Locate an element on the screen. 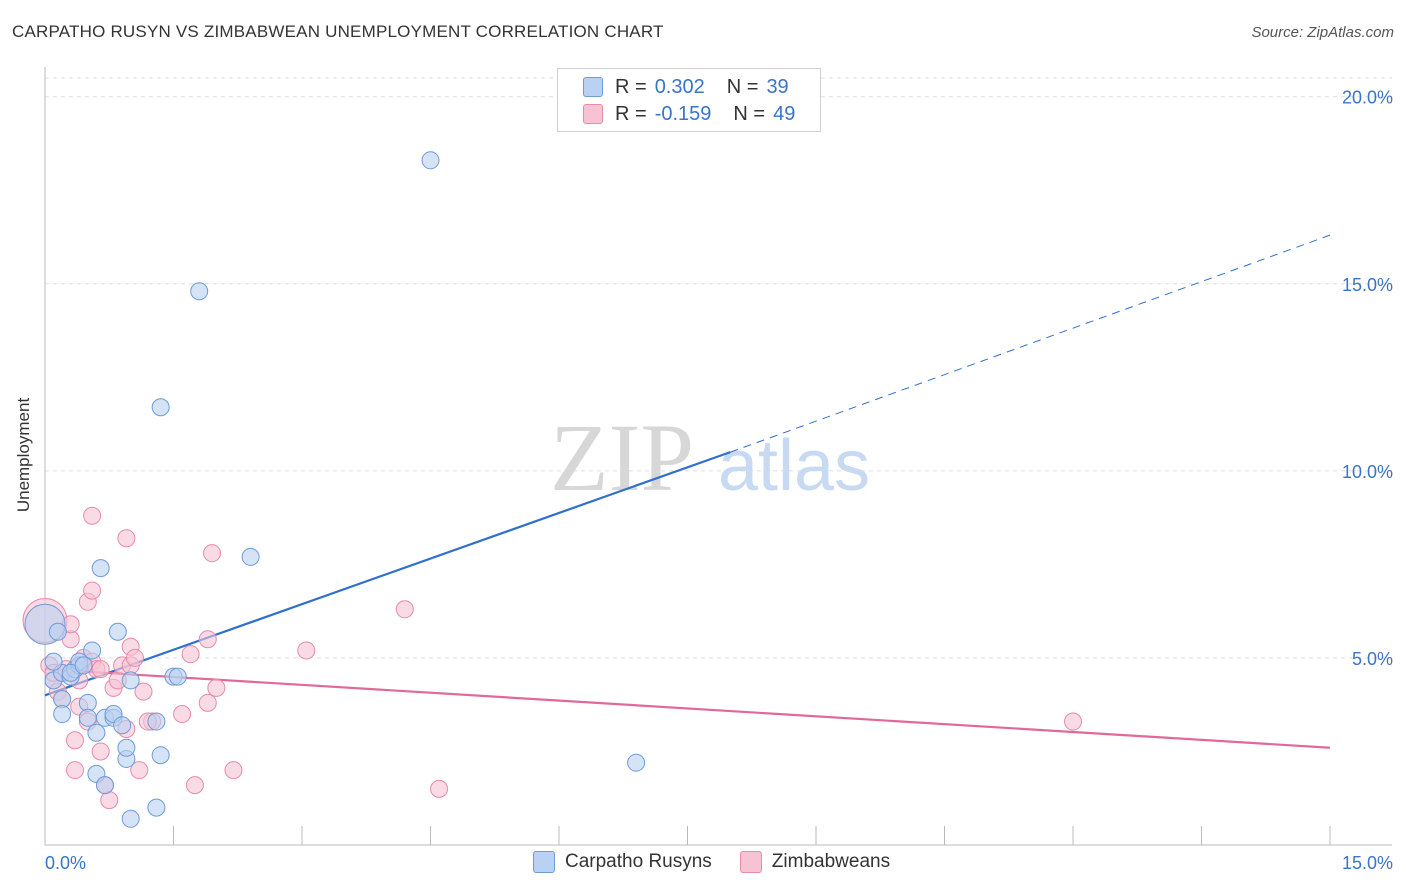 The width and height of the screenshot is (1406, 892). legend-row-zimbabwe: R = -0.159 N = 49 is located at coordinates (689, 114).